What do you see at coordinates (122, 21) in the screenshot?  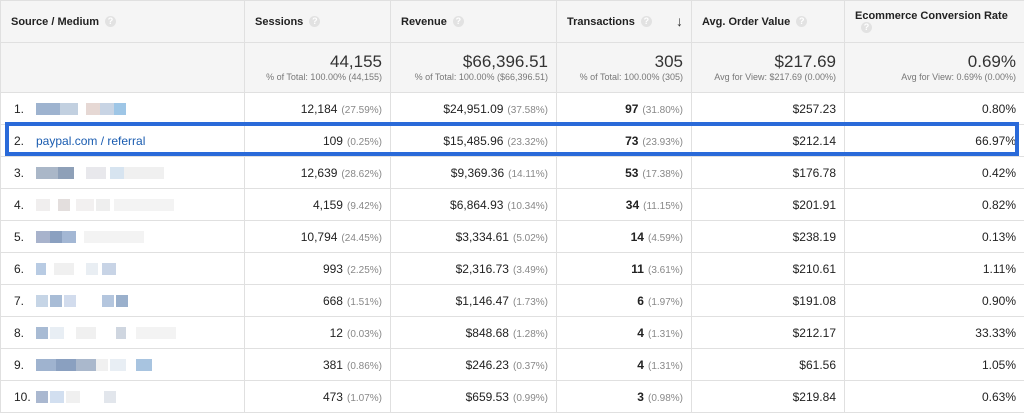 I see `column-header-source-medium: Source / Medium?` at bounding box center [122, 21].